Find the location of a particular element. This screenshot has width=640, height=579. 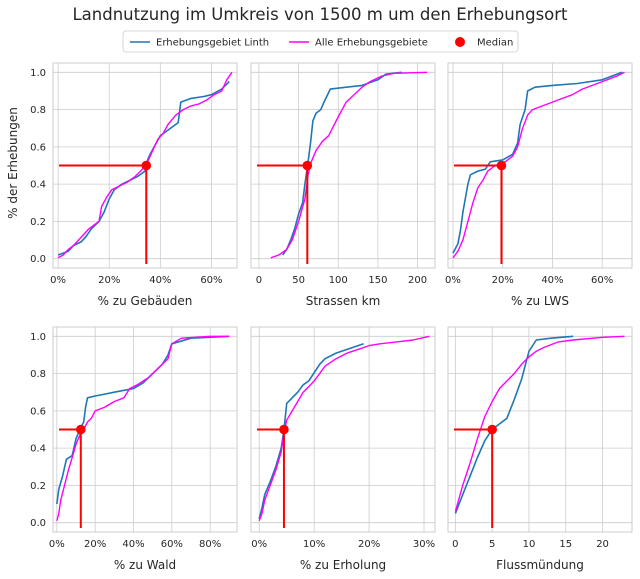

x-tick-label: 200 is located at coordinates (417, 280).